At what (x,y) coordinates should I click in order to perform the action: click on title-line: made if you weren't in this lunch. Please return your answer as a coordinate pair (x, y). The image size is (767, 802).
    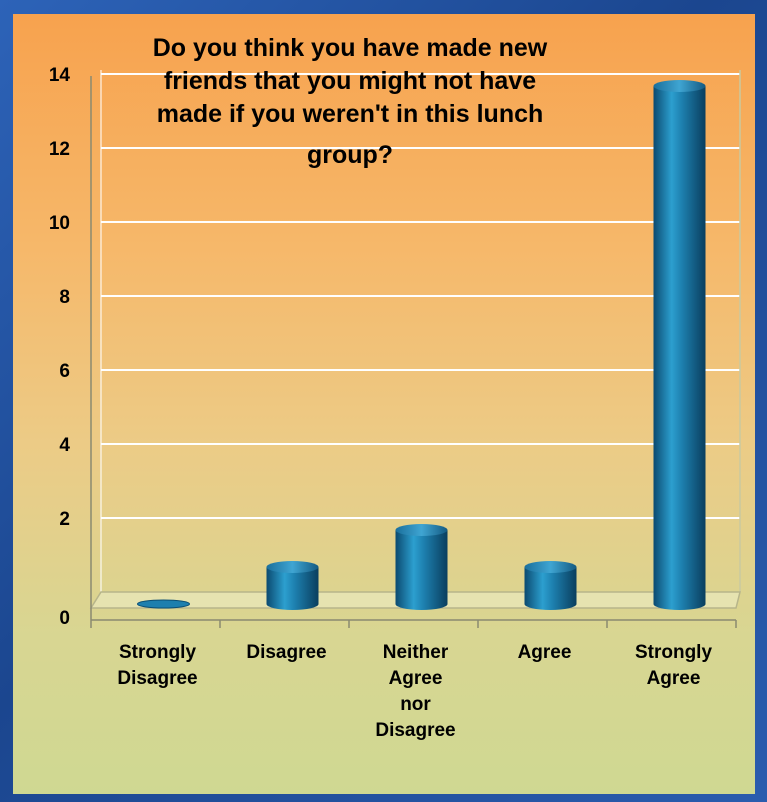
    Looking at the image, I should click on (350, 114).